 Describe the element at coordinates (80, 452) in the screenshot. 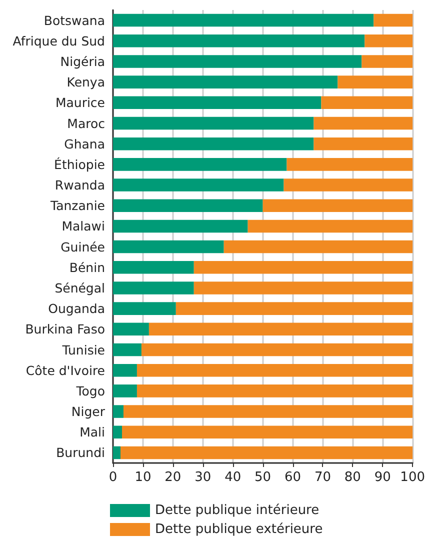

I see `y-tick-label: Burundi` at that location.